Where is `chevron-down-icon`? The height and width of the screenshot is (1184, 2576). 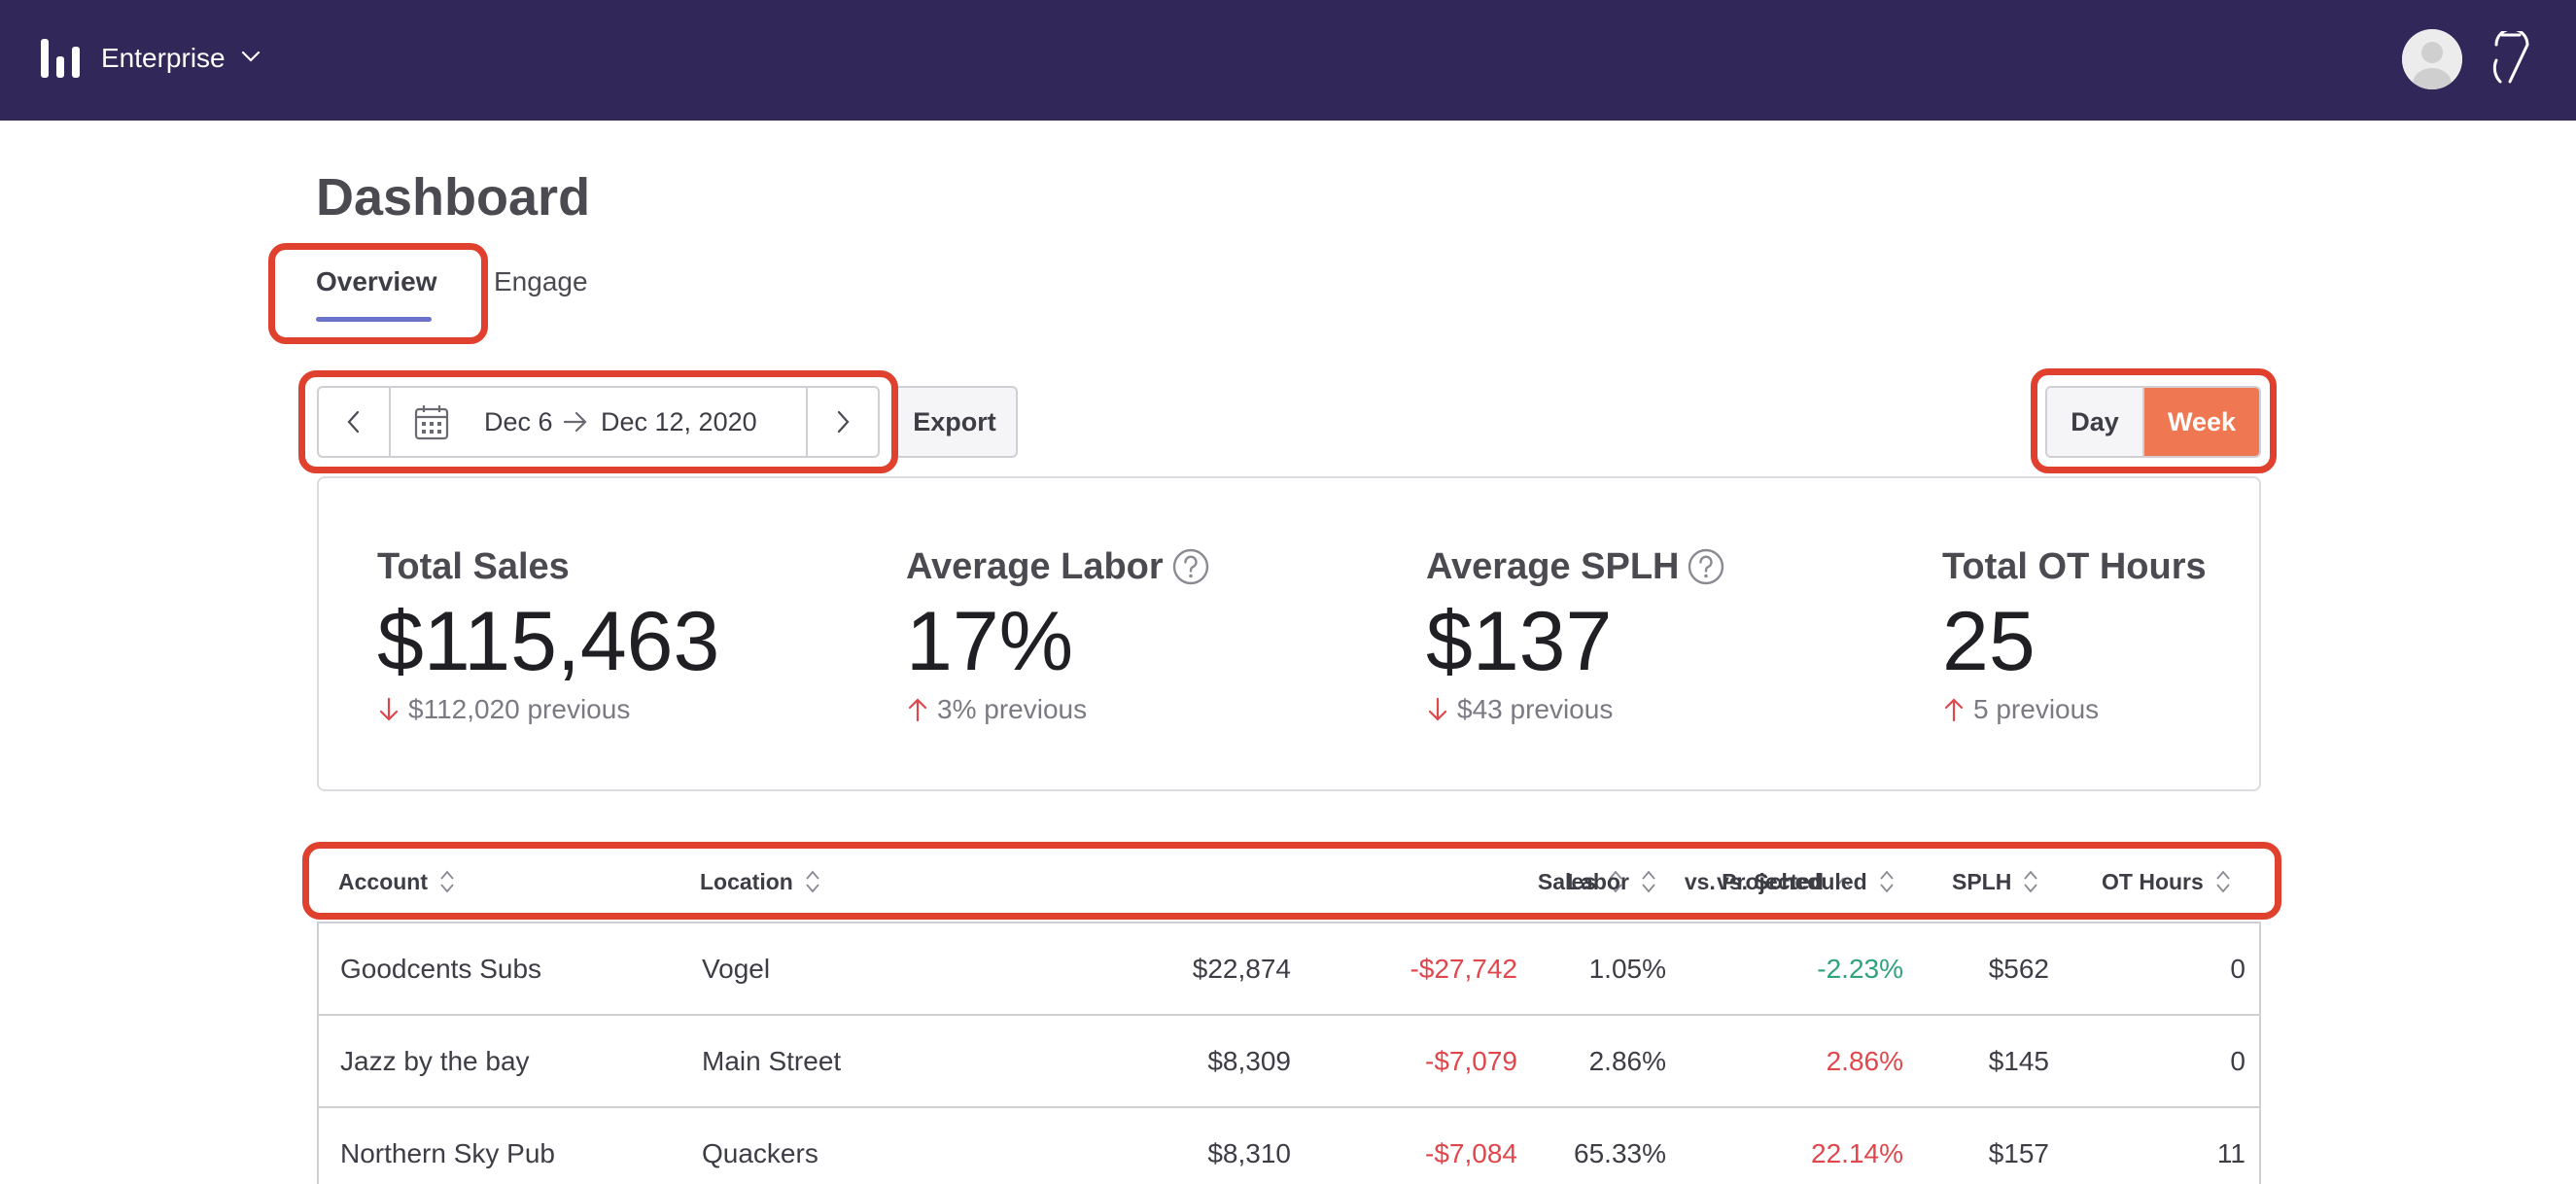
chevron-down-icon is located at coordinates (250, 56).